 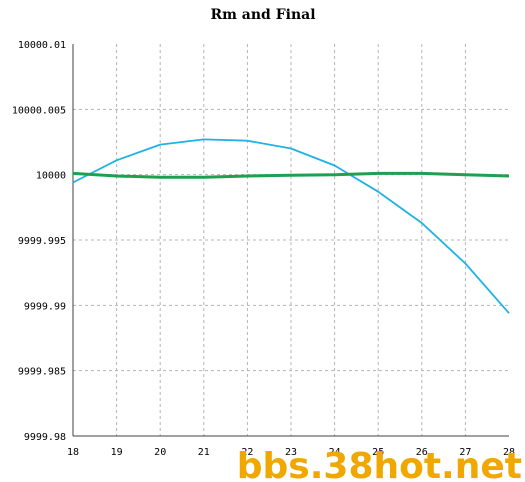 I want to click on x-tick-label: 20, so click(x=160, y=452).